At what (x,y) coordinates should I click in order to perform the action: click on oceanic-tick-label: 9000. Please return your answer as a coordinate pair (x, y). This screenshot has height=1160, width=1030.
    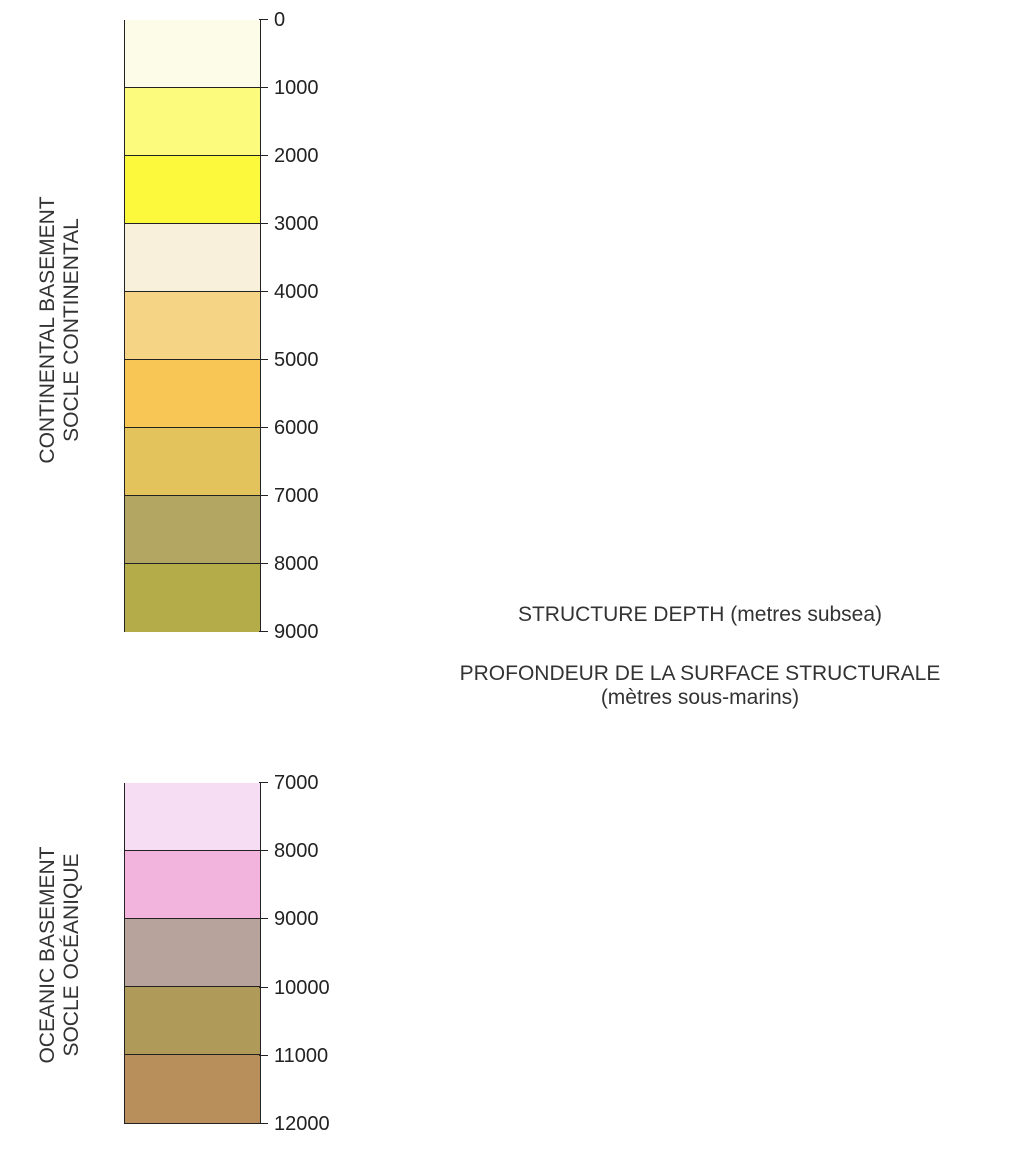
    Looking at the image, I should click on (296, 919).